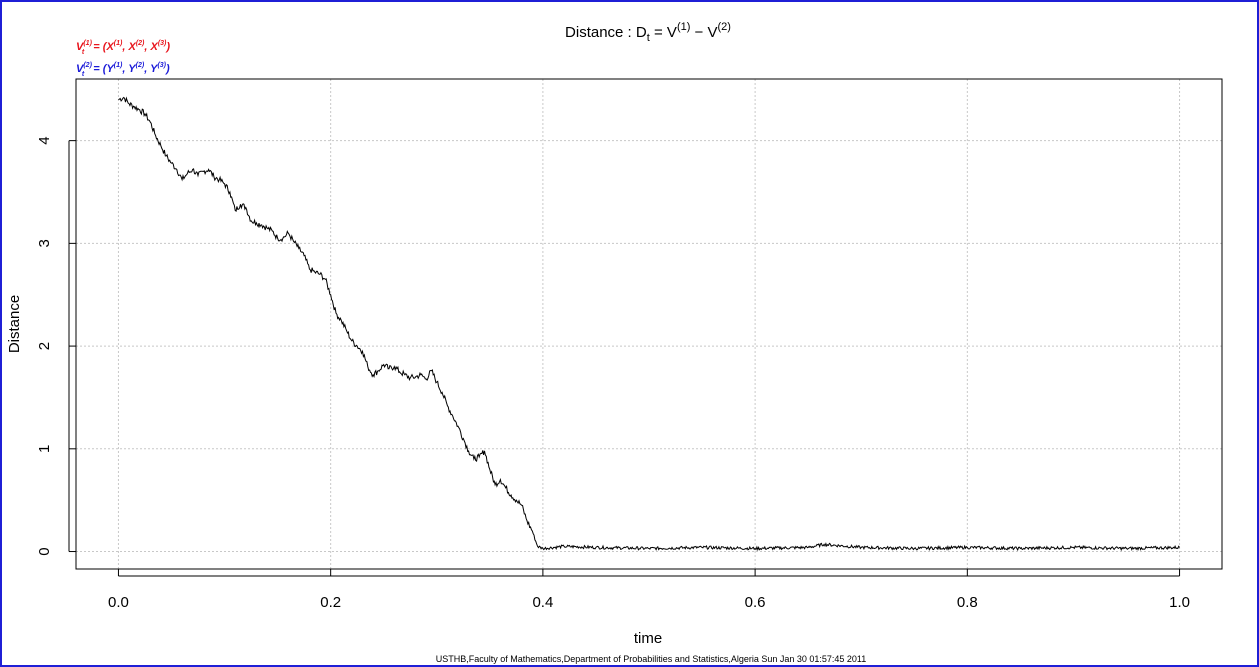 This screenshot has height=667, width=1259. Describe the element at coordinates (123, 70) in the screenshot. I see `legend-entry-v2: V(2) t = (Y(1), Y(2), Y(3))` at that location.